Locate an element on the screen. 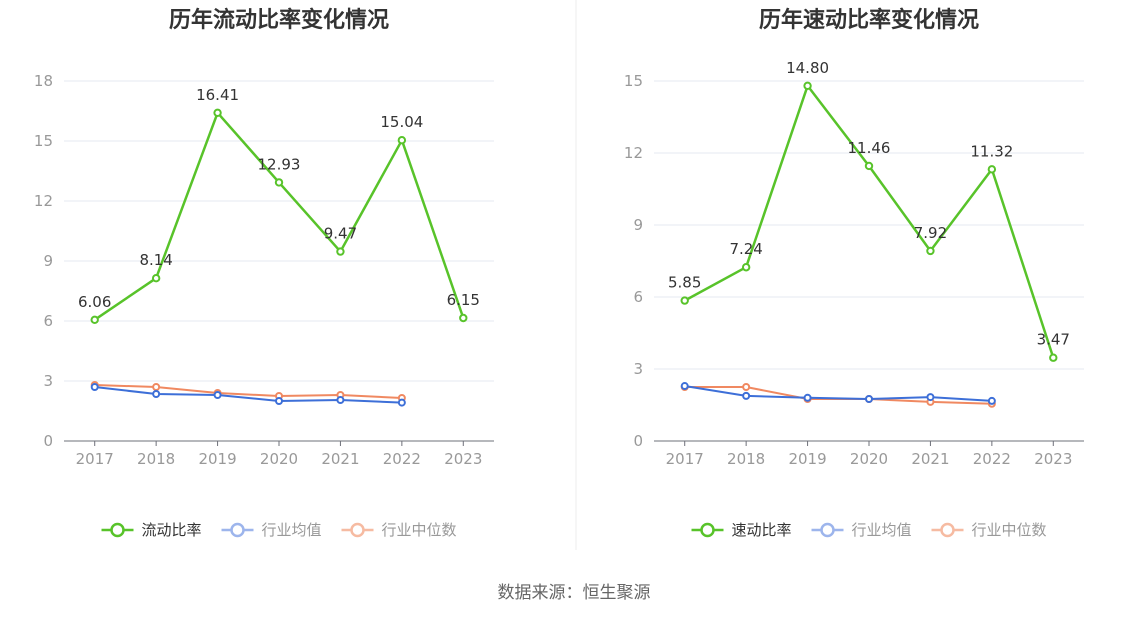  data-label: 9.47 is located at coordinates (340, 234).